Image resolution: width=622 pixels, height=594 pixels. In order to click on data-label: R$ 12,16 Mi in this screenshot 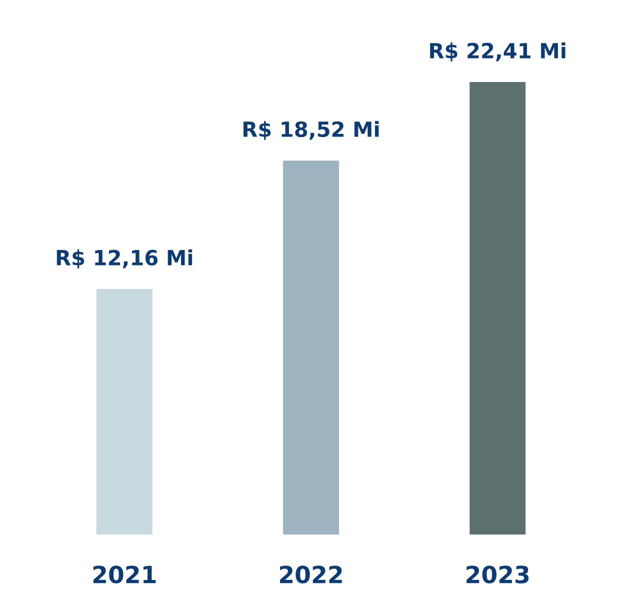, I will do `click(124, 258)`.